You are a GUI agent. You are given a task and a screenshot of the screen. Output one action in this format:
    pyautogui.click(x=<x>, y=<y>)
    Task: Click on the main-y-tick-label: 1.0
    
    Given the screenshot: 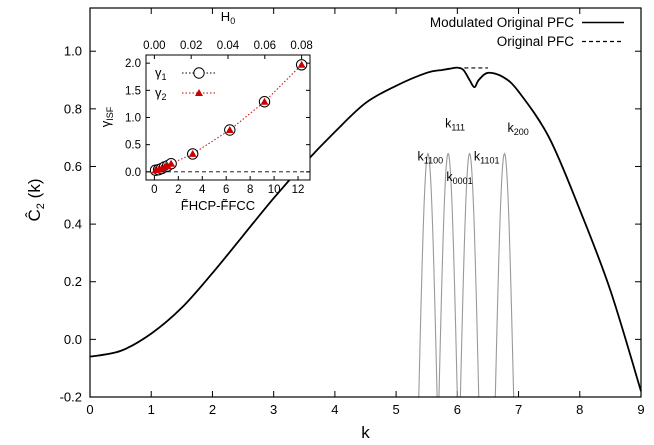 What is the action you would take?
    pyautogui.click(x=73, y=51)
    